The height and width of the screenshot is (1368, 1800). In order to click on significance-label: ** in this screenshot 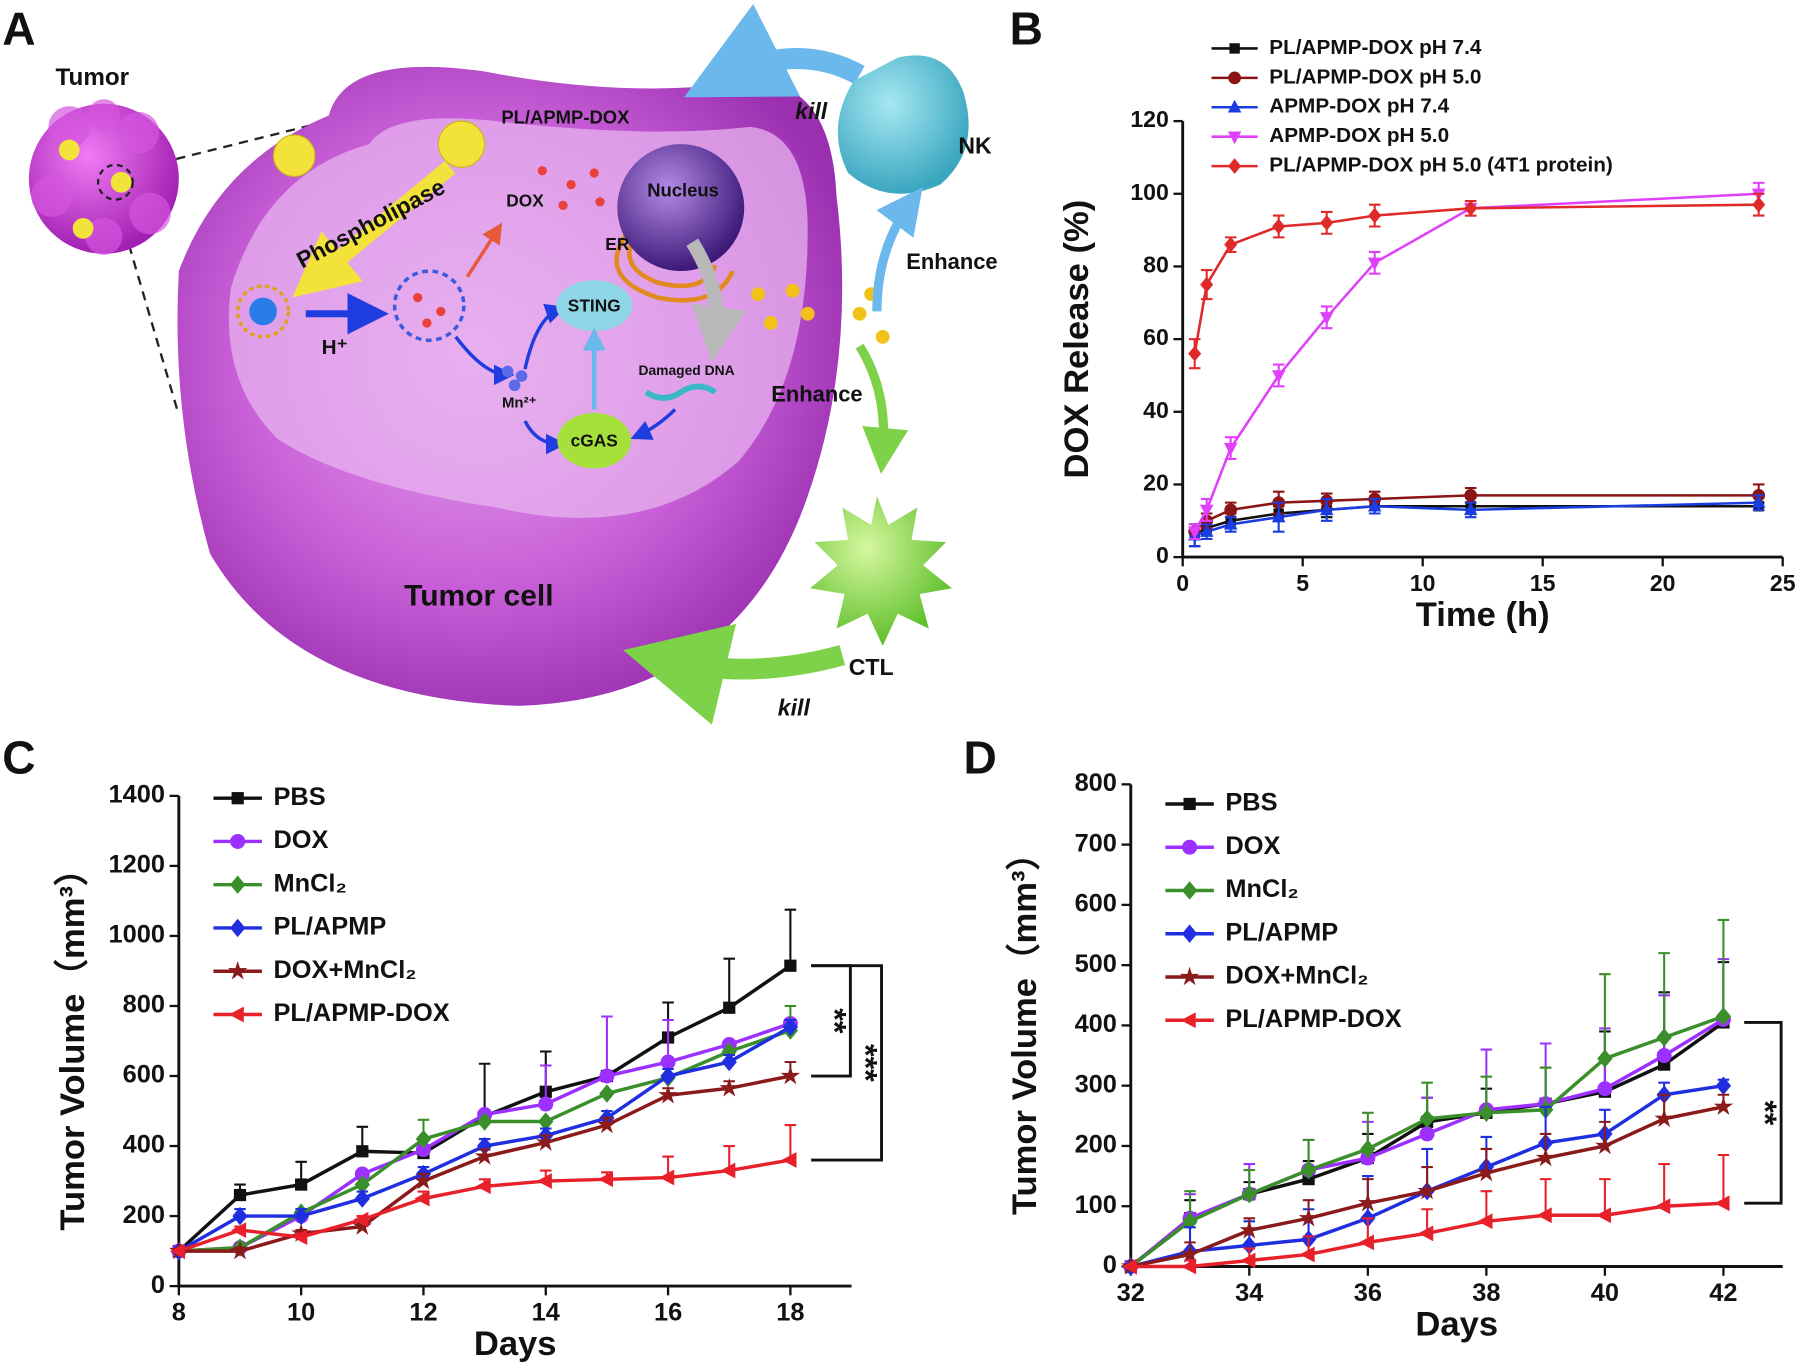, I will do `click(1765, 1113)`.